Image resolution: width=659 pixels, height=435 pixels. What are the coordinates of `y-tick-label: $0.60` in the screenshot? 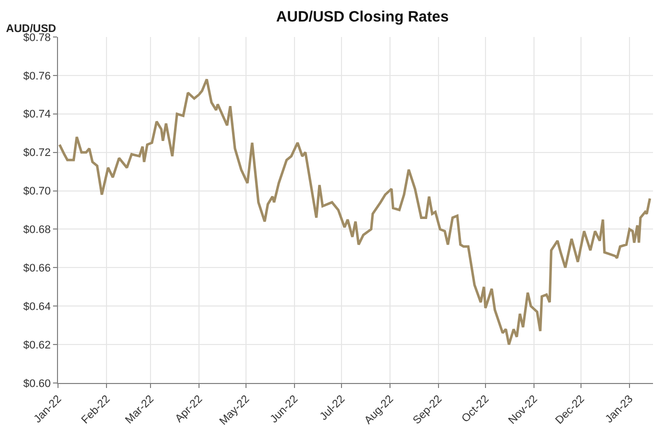 It's located at (37, 384).